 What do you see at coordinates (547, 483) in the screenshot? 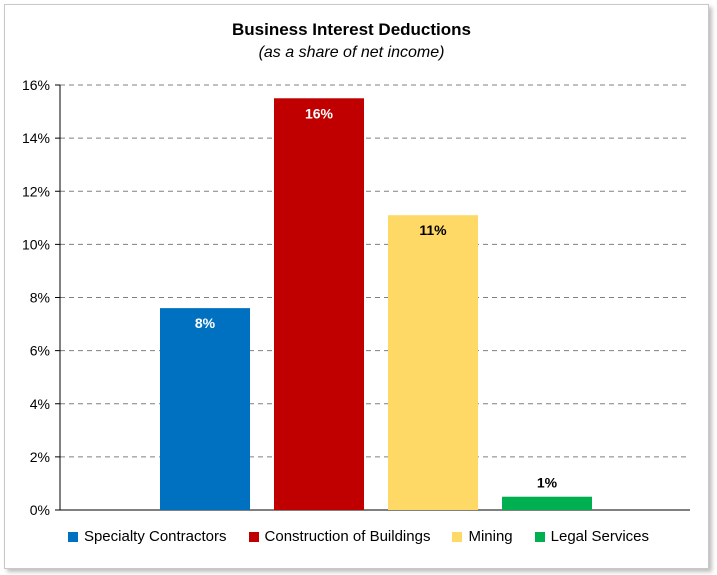
I see `data-label: 1%` at bounding box center [547, 483].